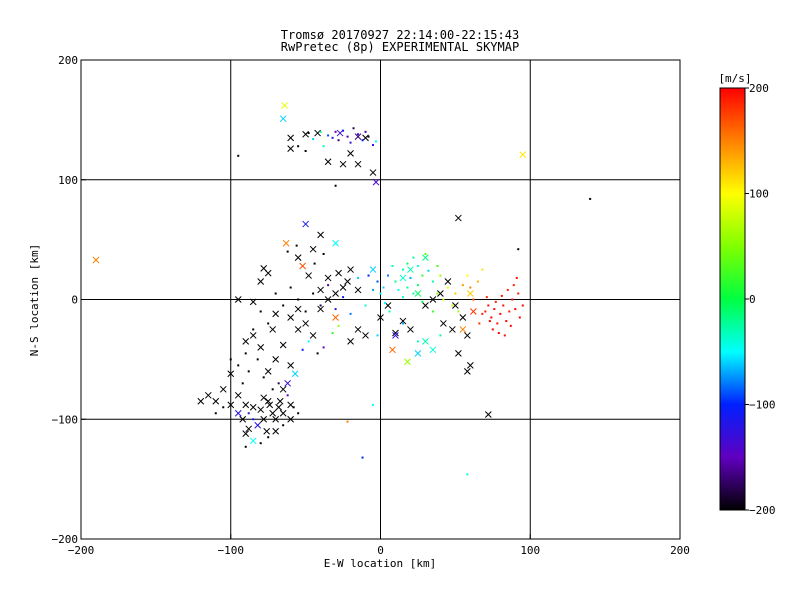 Image resolution: width=800 pixels, height=600 pixels. Describe the element at coordinates (68, 60) in the screenshot. I see `y-tick-label: 200` at that location.